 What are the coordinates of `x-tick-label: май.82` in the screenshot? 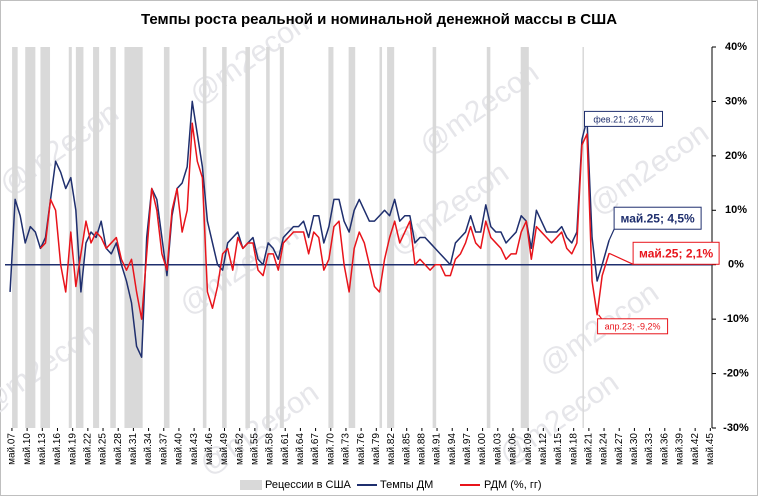 It's located at (391, 449).